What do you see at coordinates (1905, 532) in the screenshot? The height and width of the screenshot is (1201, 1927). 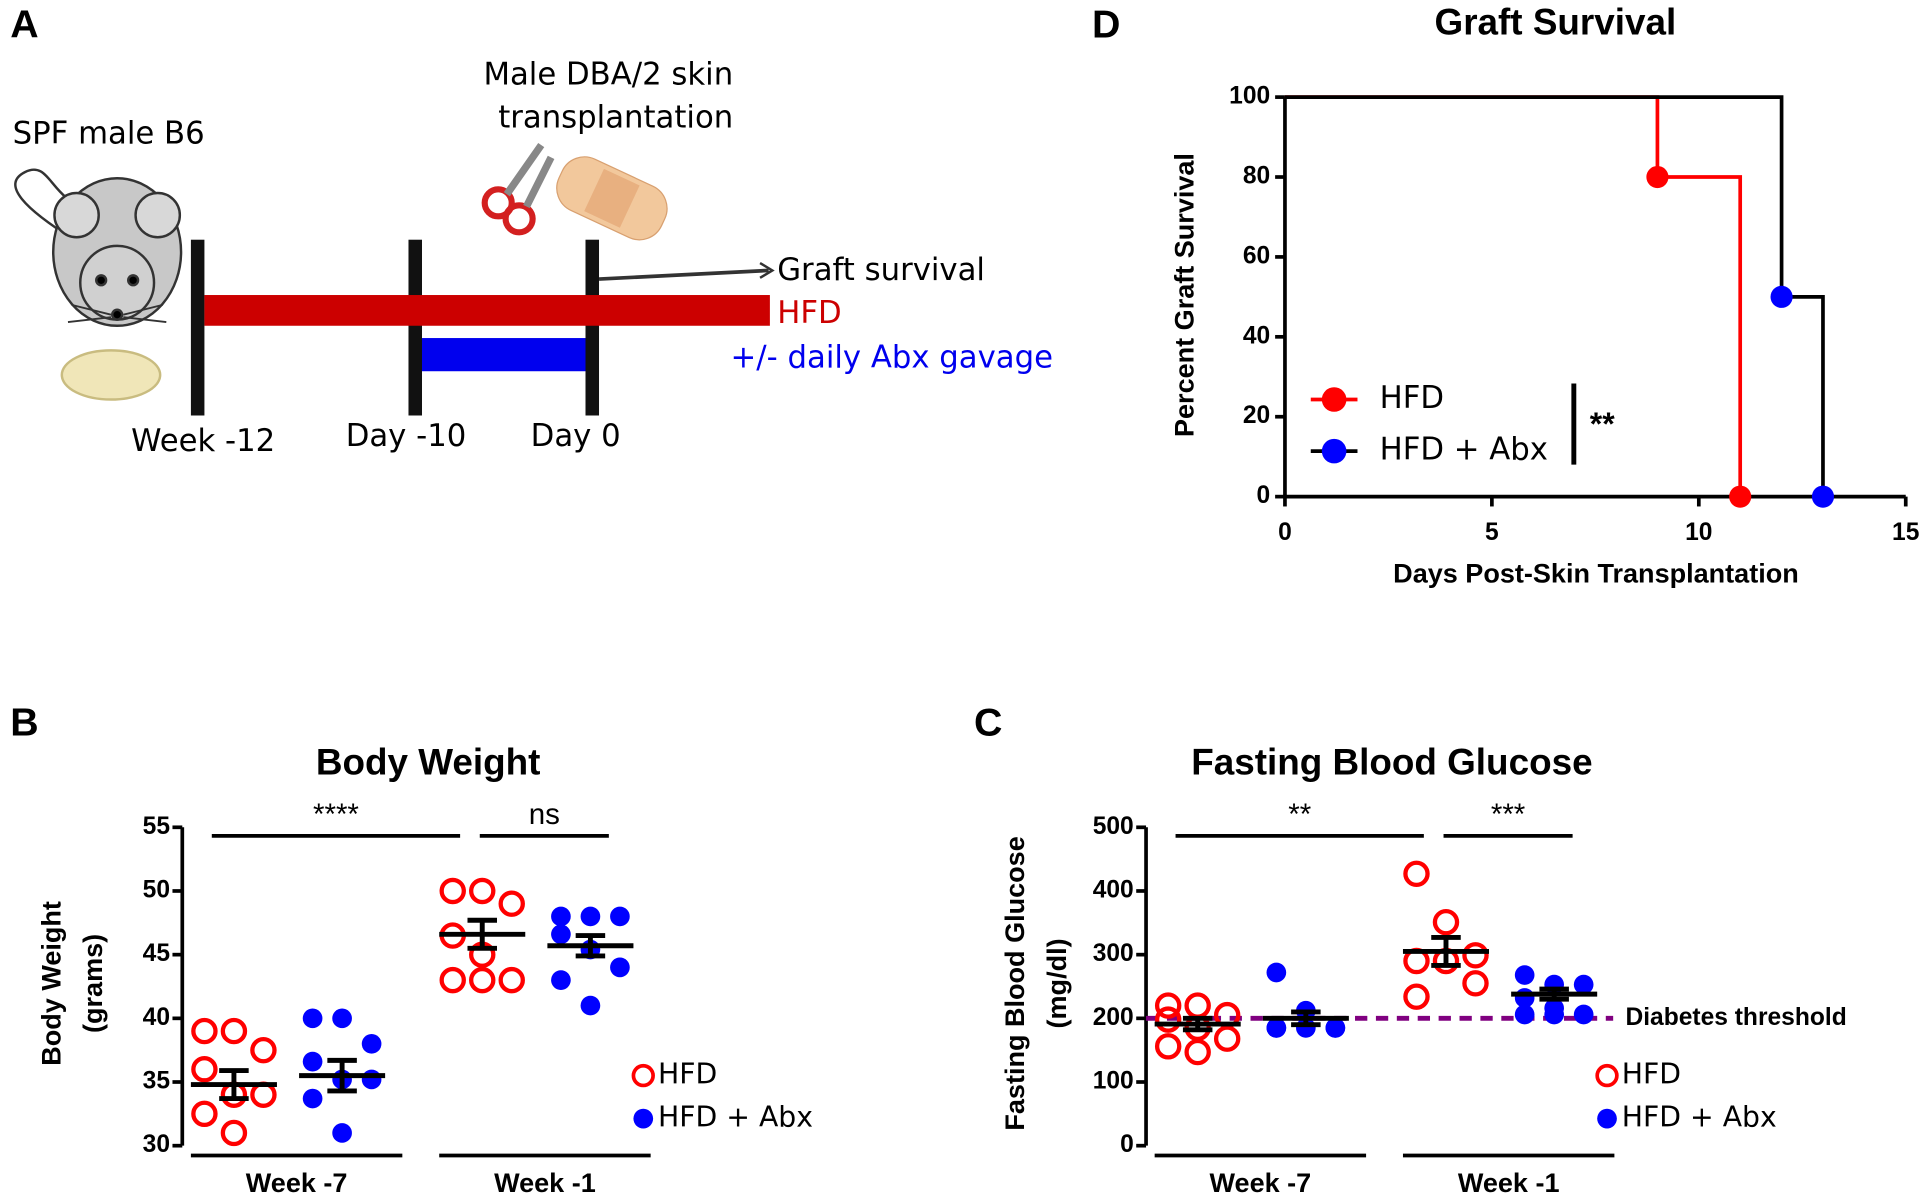 I see `x-tick-label: 15` at bounding box center [1905, 532].